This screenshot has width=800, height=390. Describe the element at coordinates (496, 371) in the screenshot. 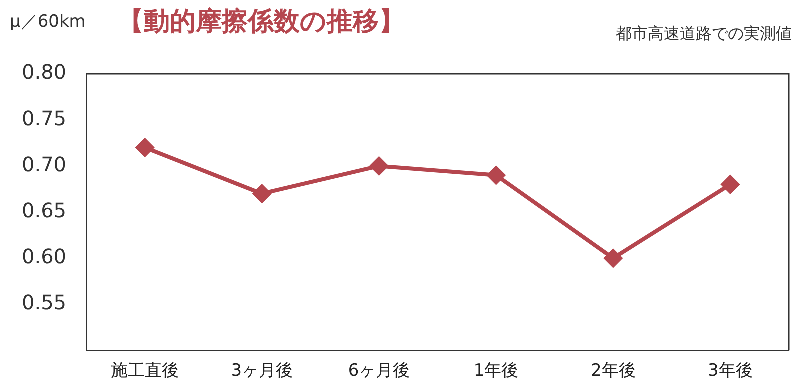

I see `x-tick-label: 1年後` at that location.